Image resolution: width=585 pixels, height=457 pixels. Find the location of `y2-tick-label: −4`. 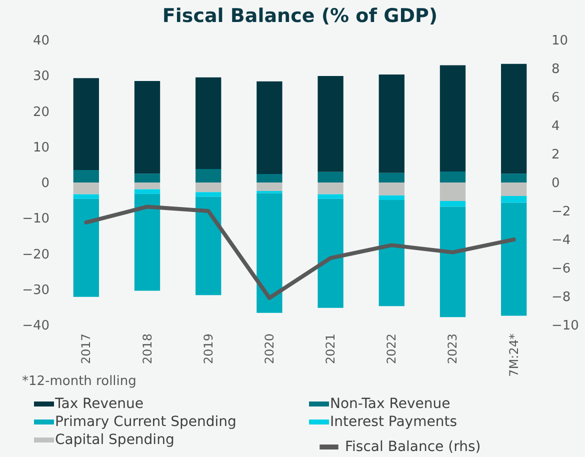

y2-tick-label: −4 is located at coordinates (561, 240).